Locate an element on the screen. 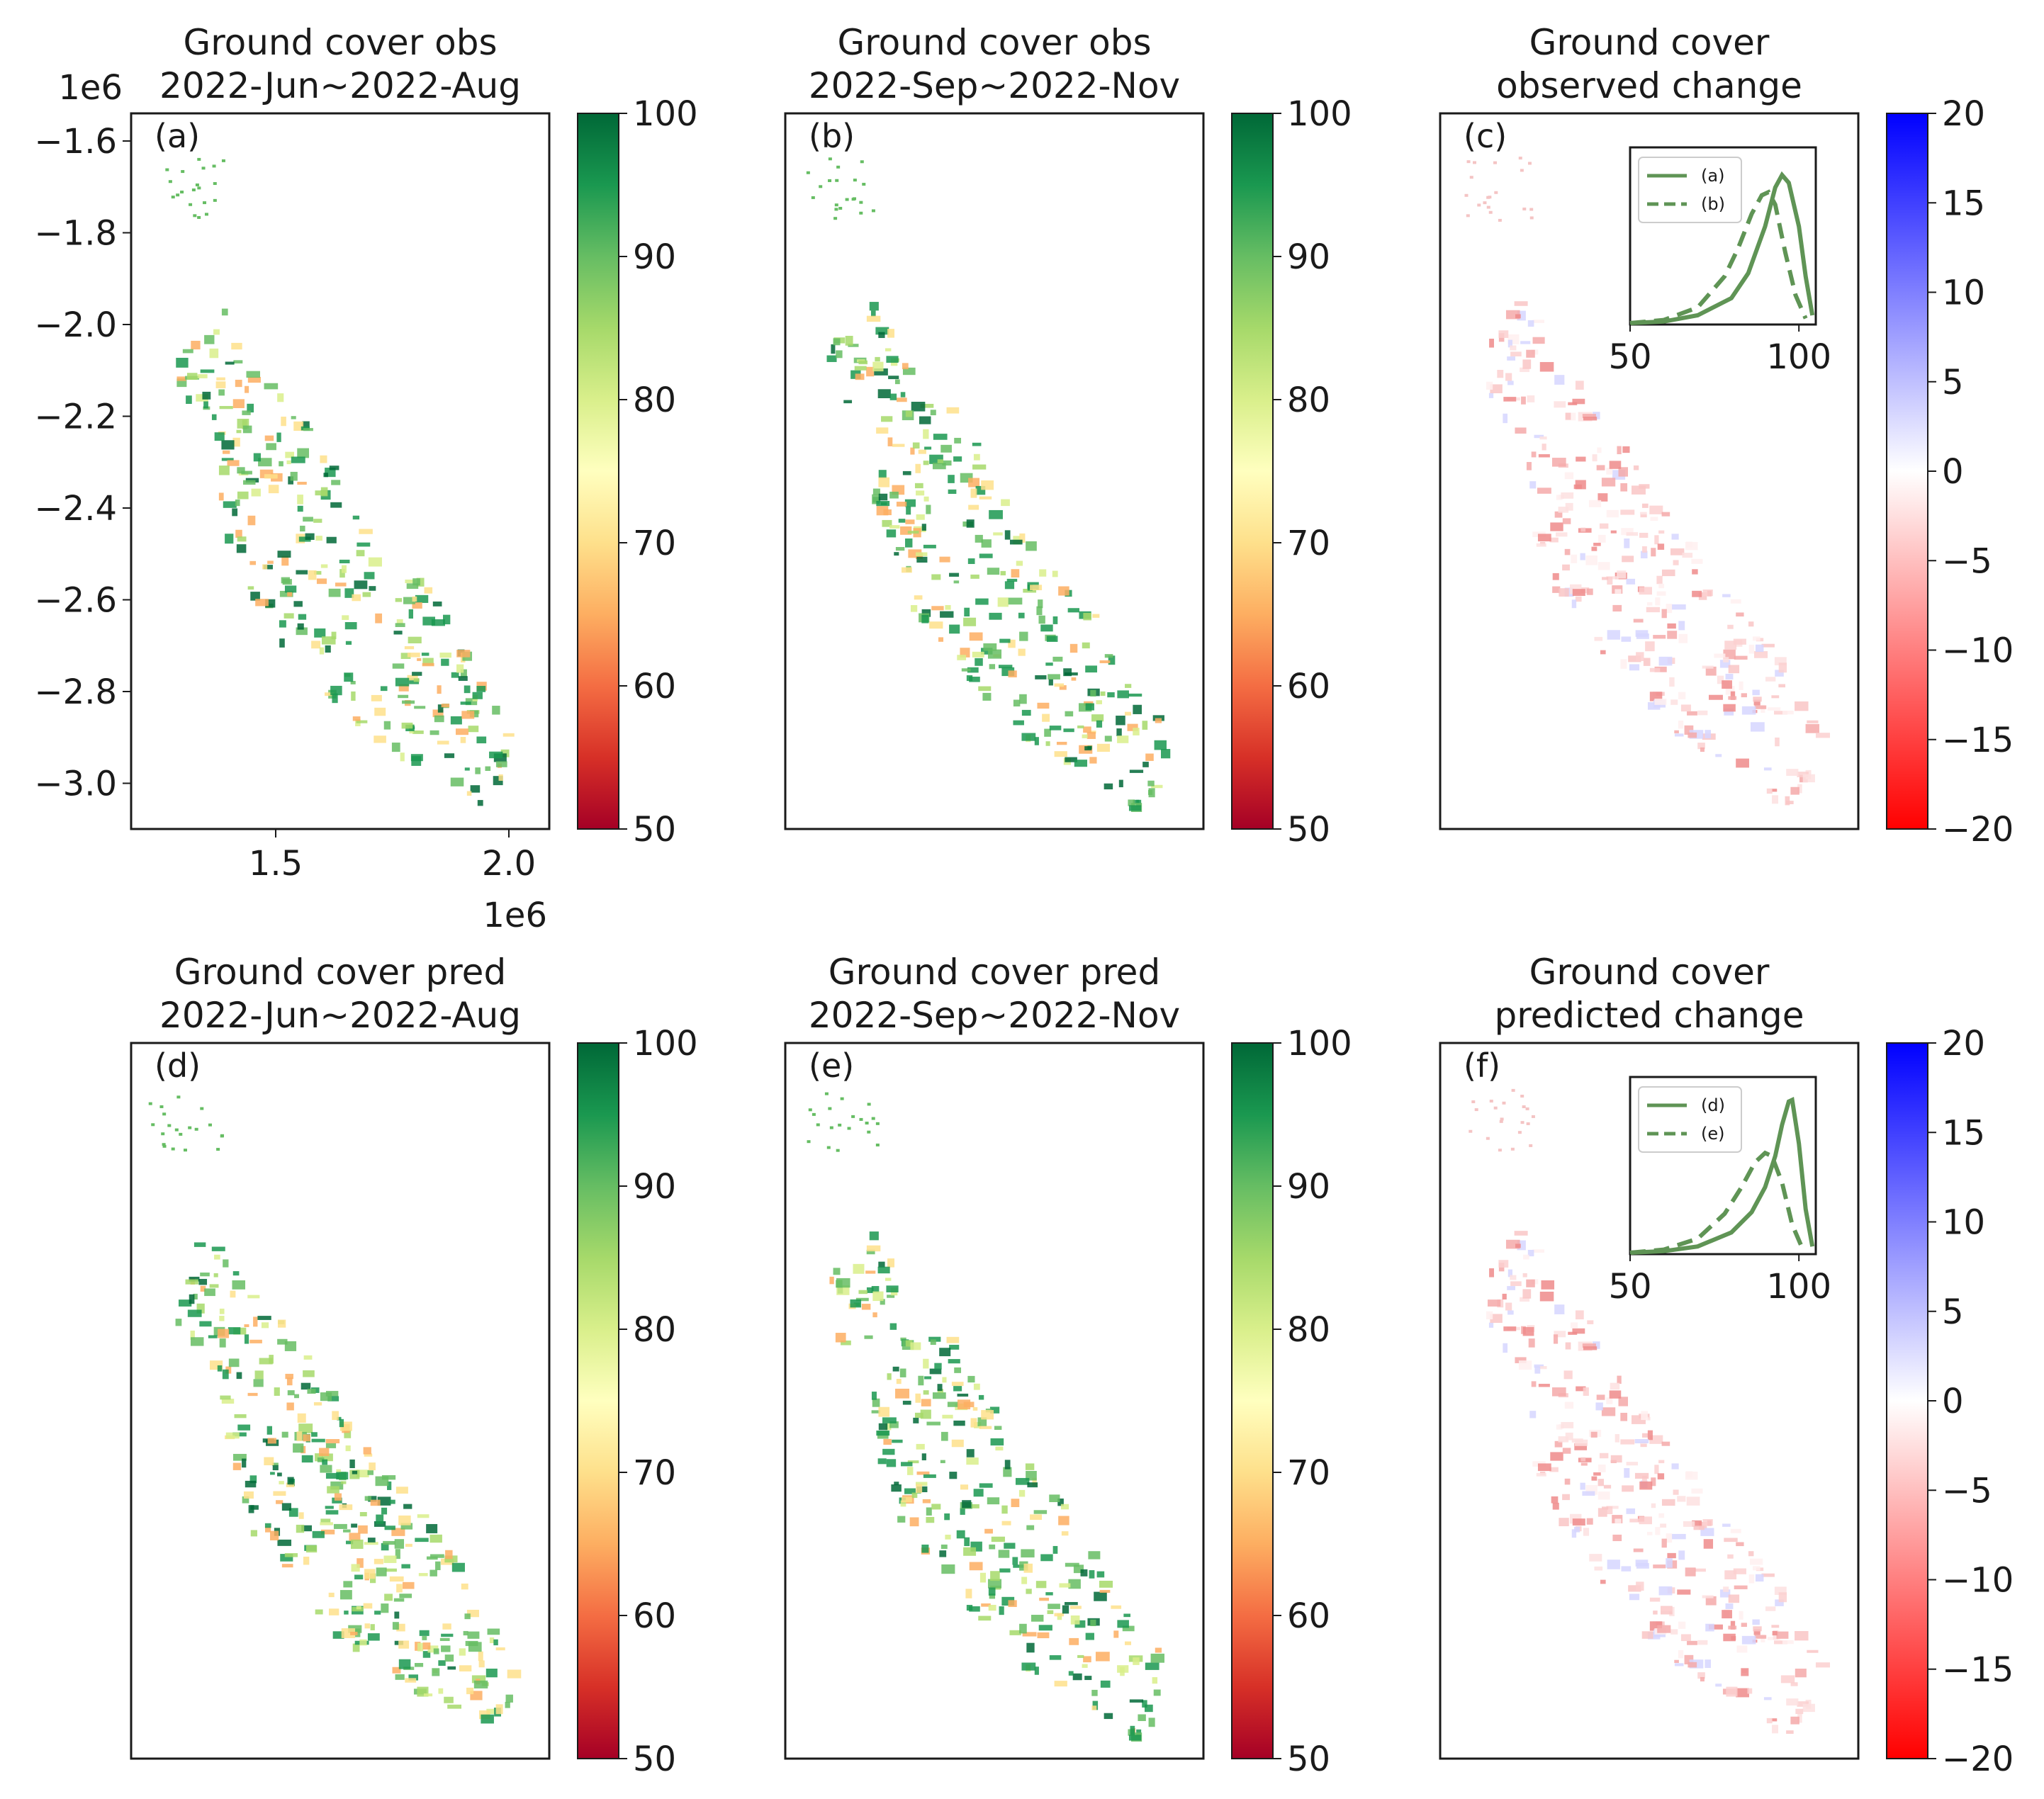 The image size is (2044, 1799). axes-frame is located at coordinates (341, 1401).